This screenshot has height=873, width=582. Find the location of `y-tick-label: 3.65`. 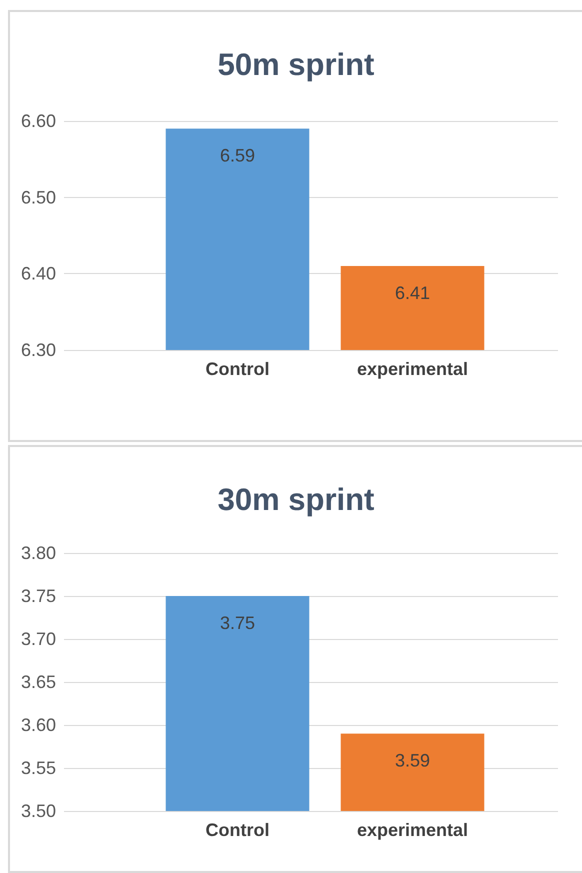

y-tick-label: 3.65 is located at coordinates (38, 682).